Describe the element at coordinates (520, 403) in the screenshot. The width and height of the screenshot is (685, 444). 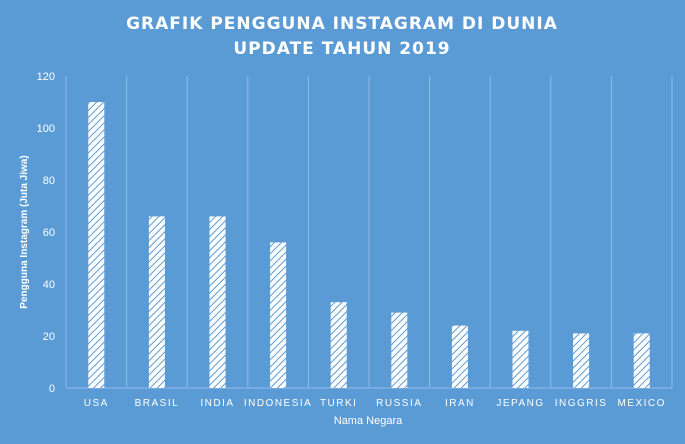
I see `x-tick-label: JEPANG` at that location.